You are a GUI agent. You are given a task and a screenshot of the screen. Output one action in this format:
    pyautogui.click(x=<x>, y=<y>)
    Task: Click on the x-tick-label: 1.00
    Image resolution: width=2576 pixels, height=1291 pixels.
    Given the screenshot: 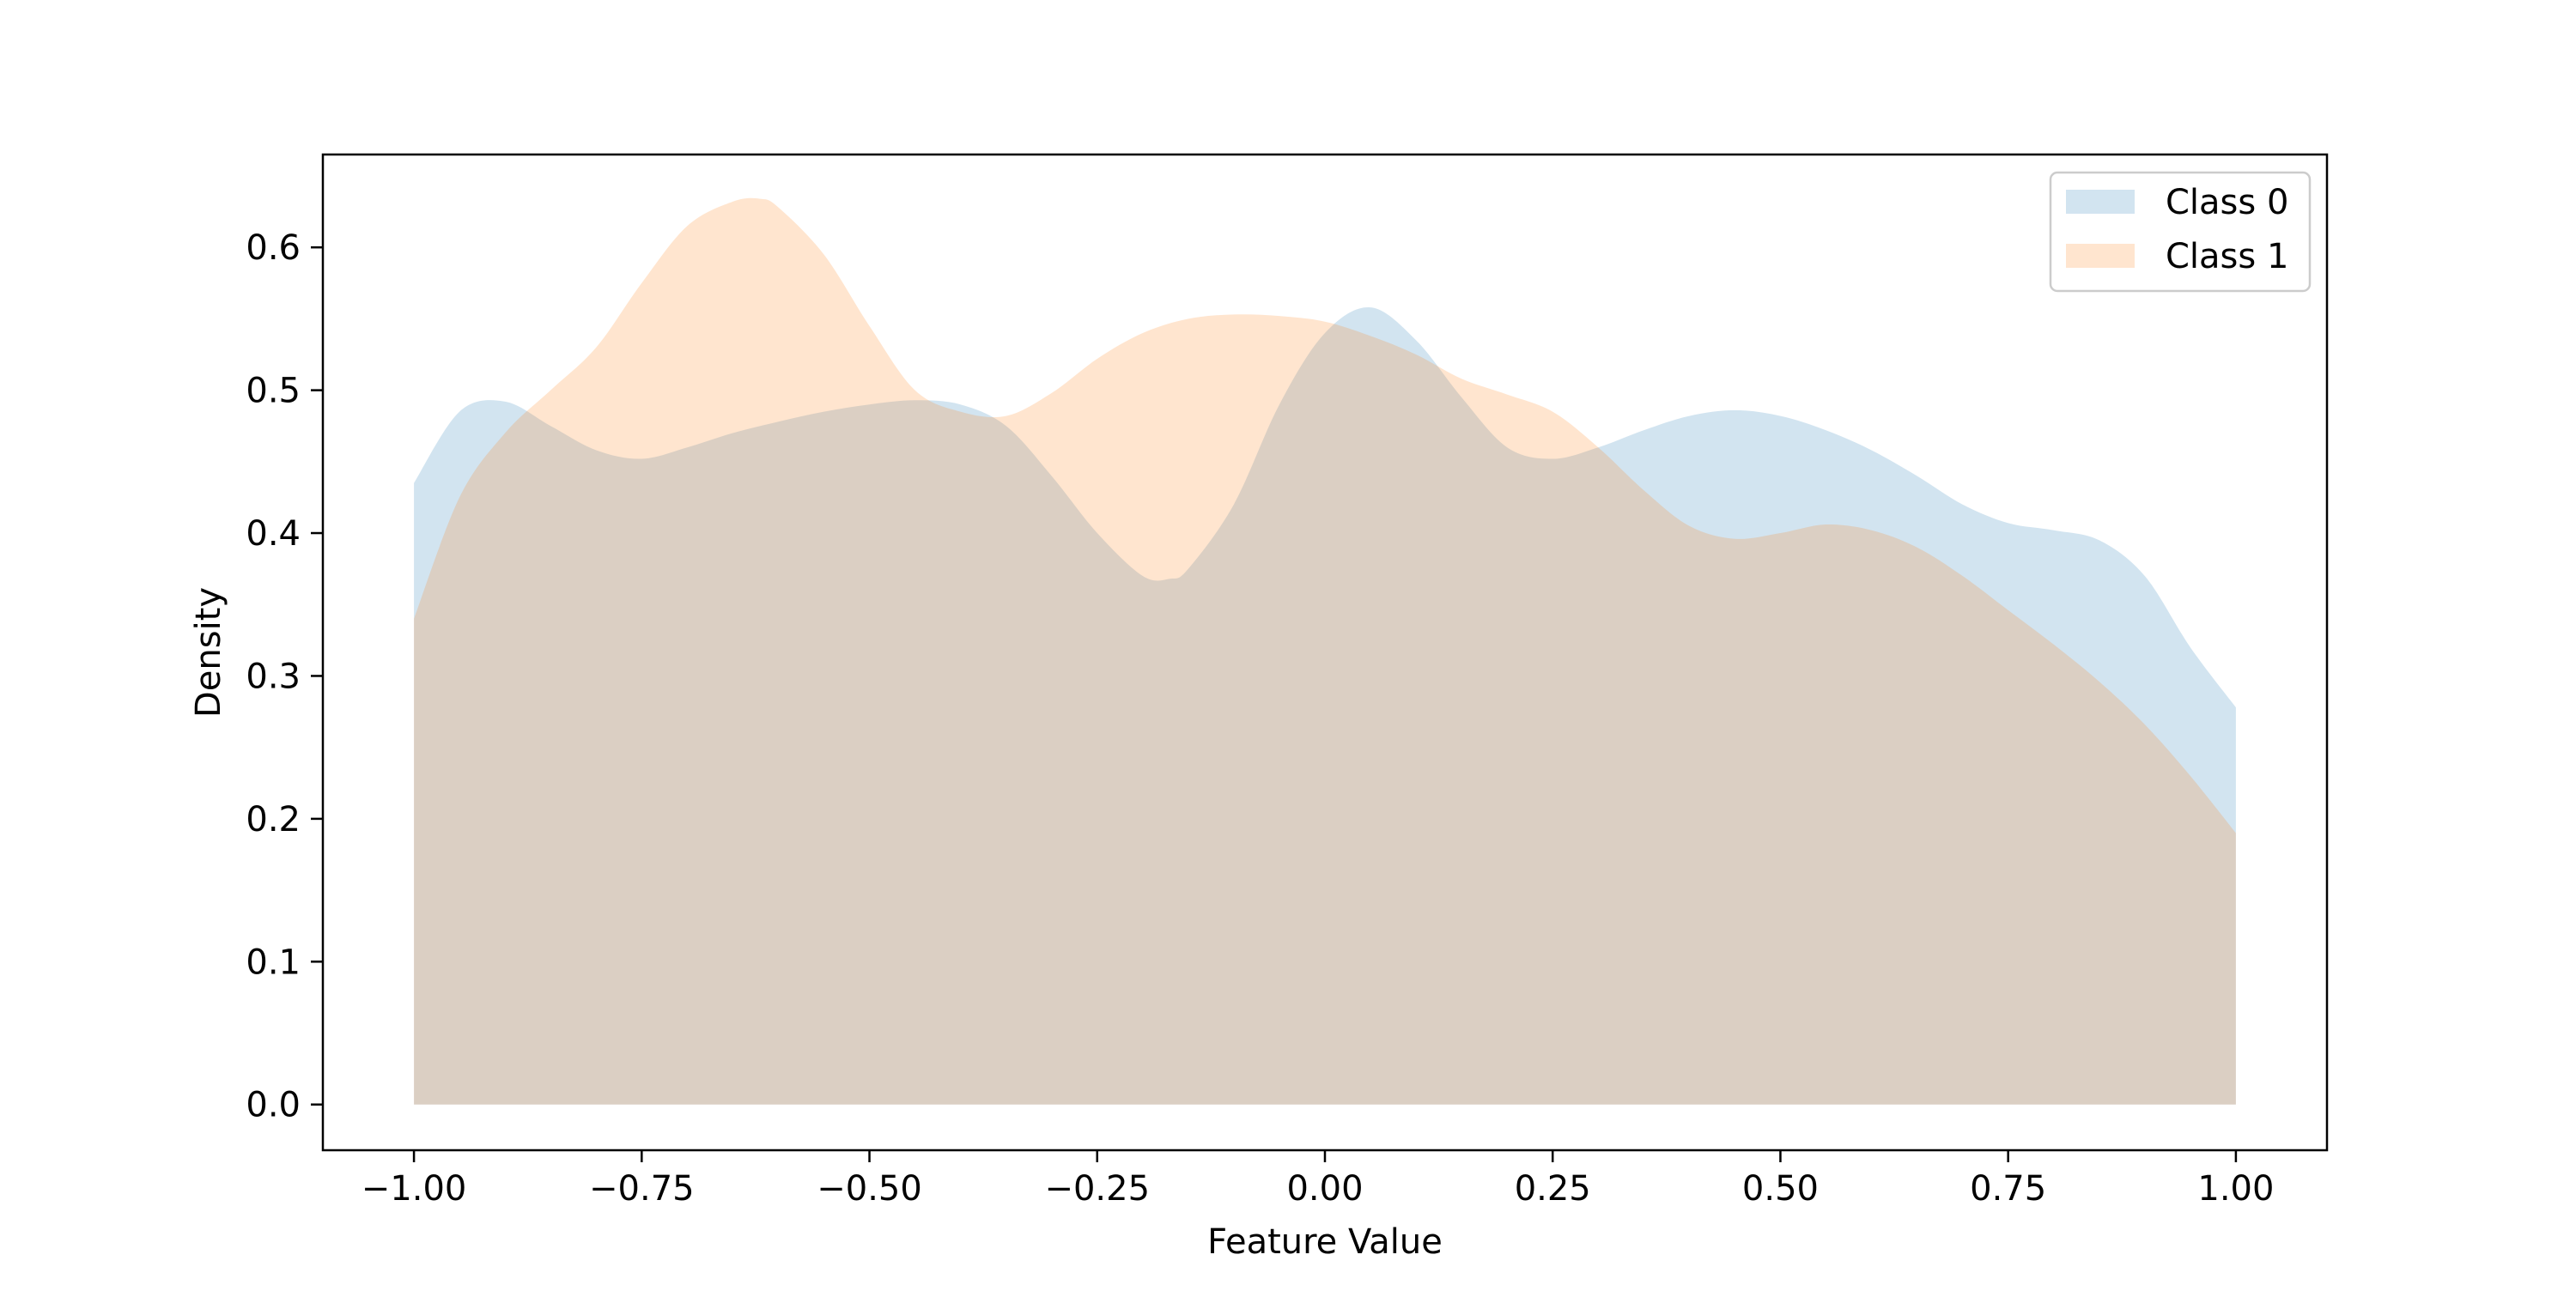 What is the action you would take?
    pyautogui.click(x=2236, y=1189)
    